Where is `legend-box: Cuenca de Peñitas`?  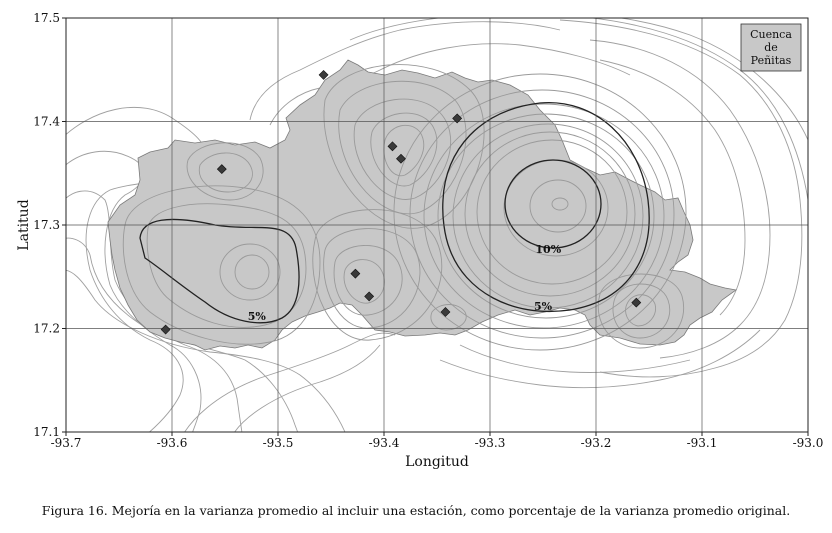
legend-box: Cuenca de Peñitas is located at coordinates (771, 47).